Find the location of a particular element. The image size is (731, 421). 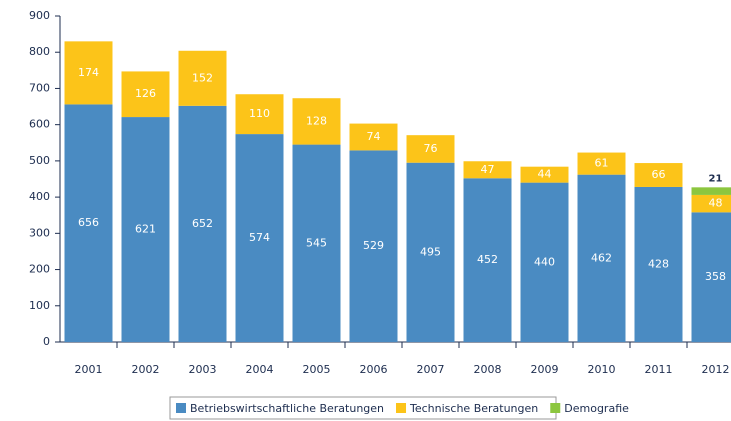

y-tick-label: 300 is located at coordinates (39, 232).